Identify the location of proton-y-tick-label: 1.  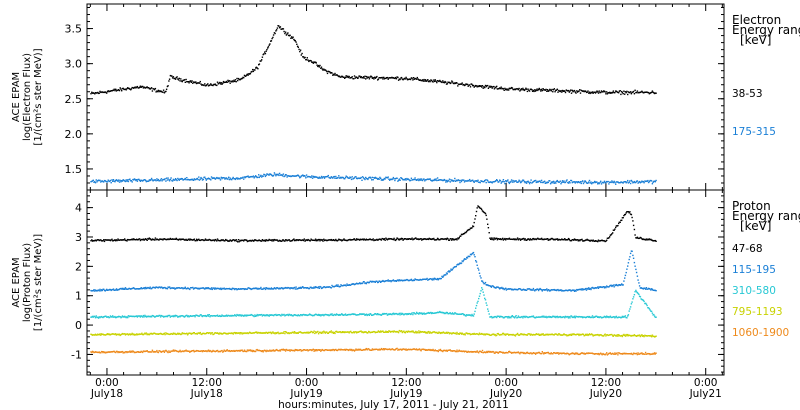
(78, 296).